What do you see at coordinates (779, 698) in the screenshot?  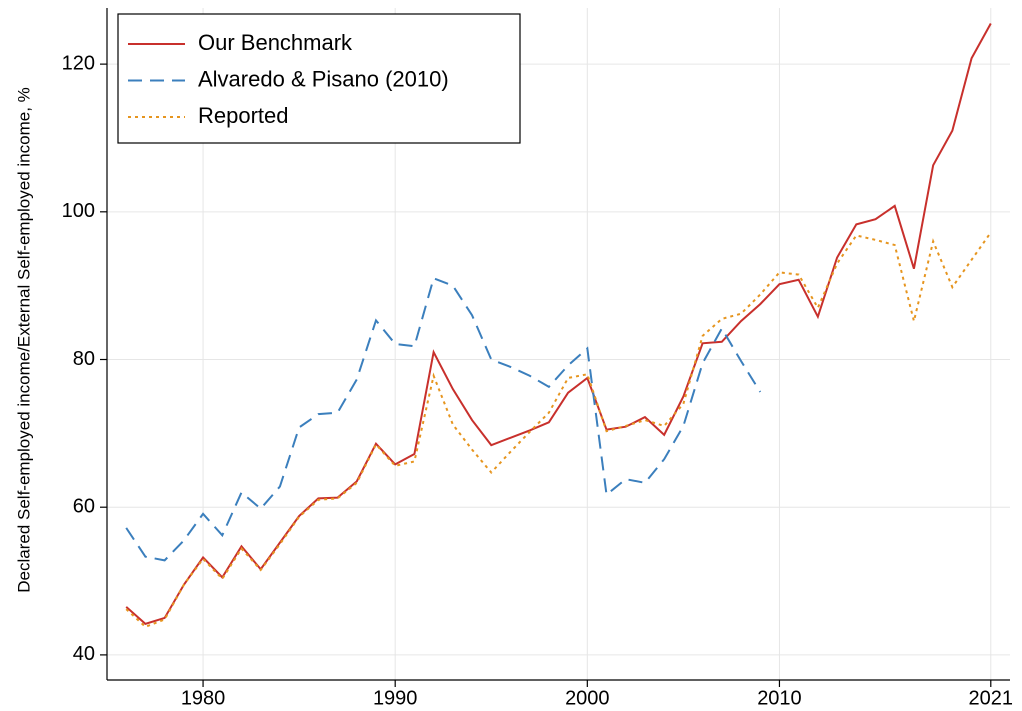 I see `x-tick-label: 2010` at bounding box center [779, 698].